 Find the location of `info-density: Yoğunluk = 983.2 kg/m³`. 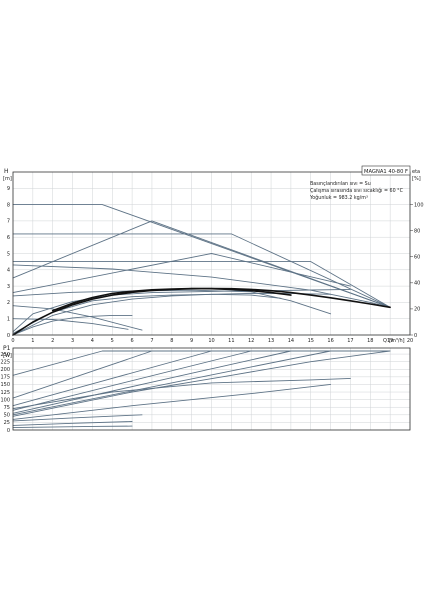

info-density: Yoğunluk = 983.2 kg/m³ is located at coordinates (338, 197).